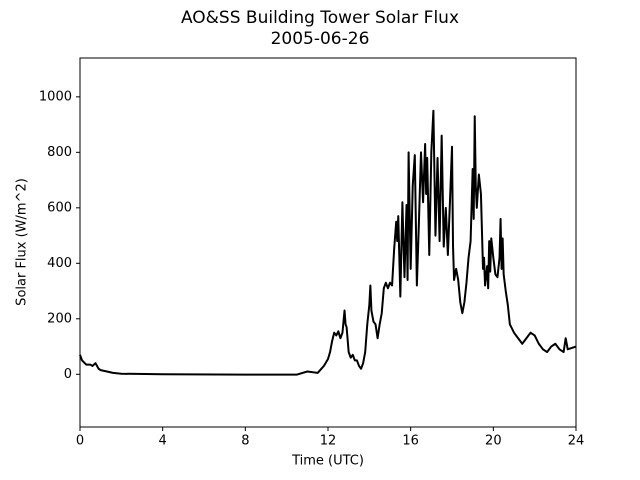  What do you see at coordinates (576, 441) in the screenshot?
I see `x-tick-label: 24` at bounding box center [576, 441].